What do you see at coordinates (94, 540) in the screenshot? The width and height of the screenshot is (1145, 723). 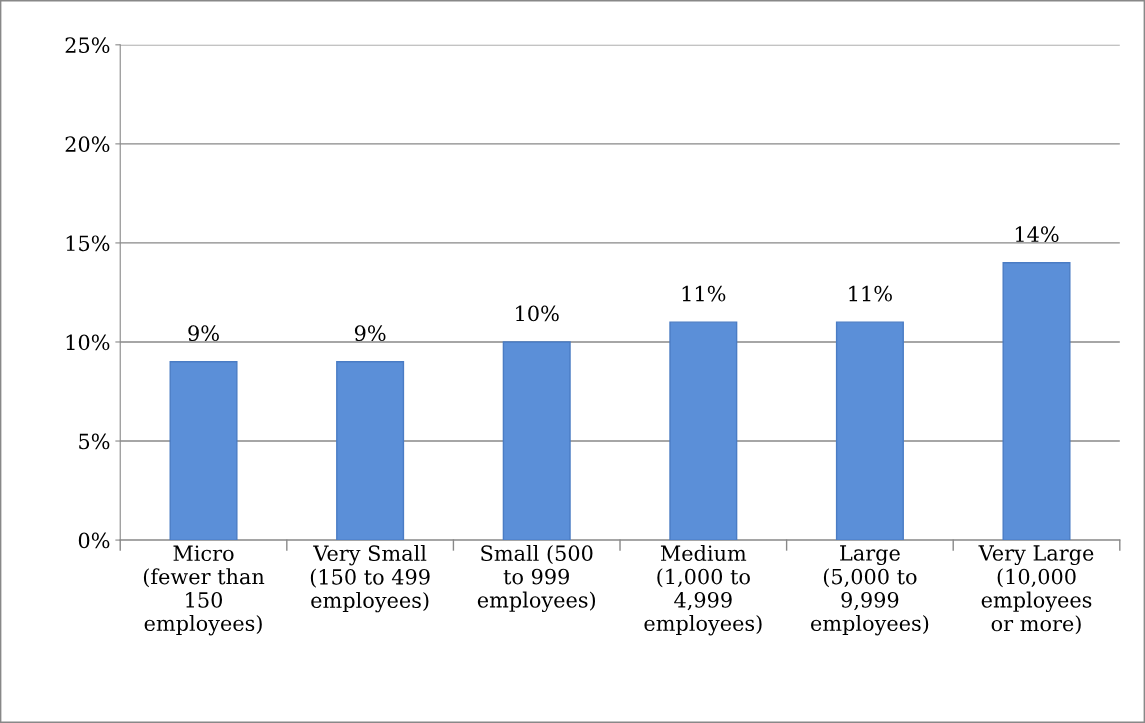 I see `y-tick-label: 0%` at bounding box center [94, 540].